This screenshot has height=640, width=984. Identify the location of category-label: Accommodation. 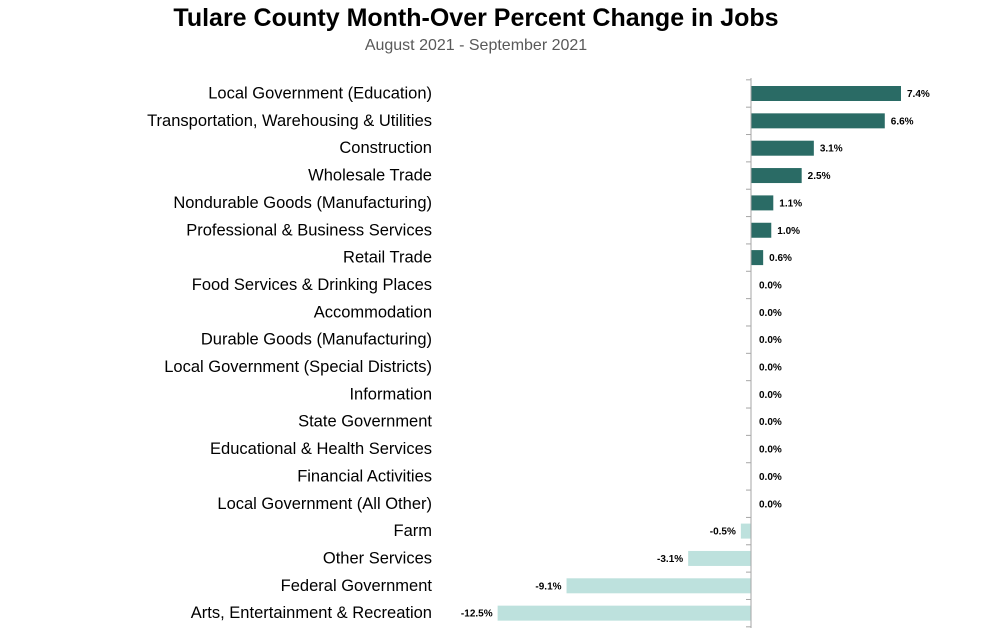
(373, 312).